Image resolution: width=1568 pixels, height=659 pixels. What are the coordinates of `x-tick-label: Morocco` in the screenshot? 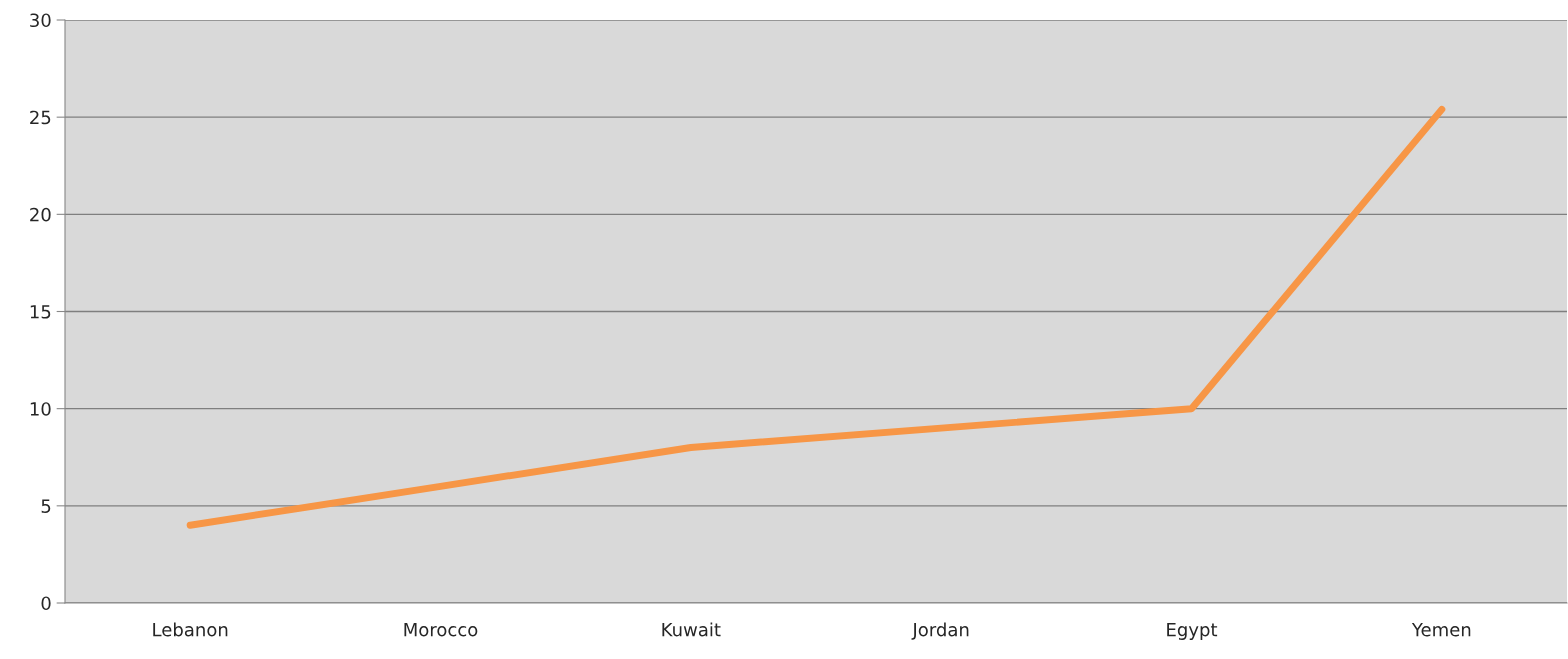 It's located at (441, 630).